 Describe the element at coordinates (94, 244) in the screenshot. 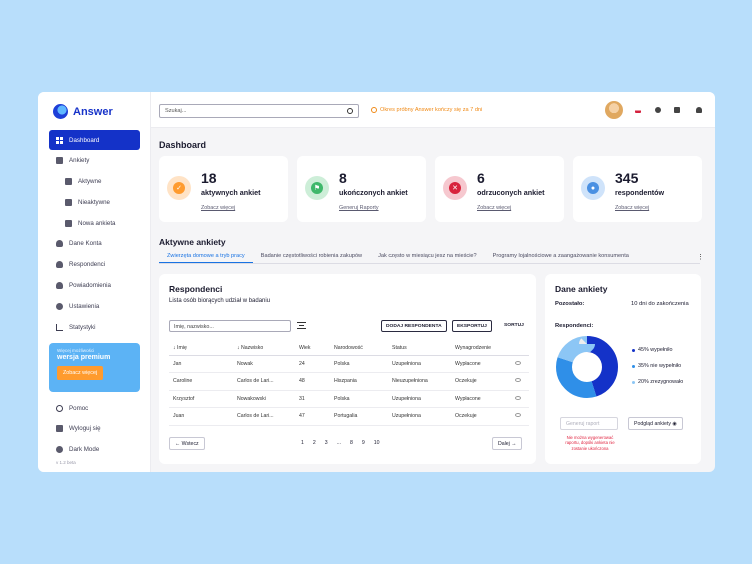

I see `sidebar-item-dane-konta: Dane Konta` at that location.